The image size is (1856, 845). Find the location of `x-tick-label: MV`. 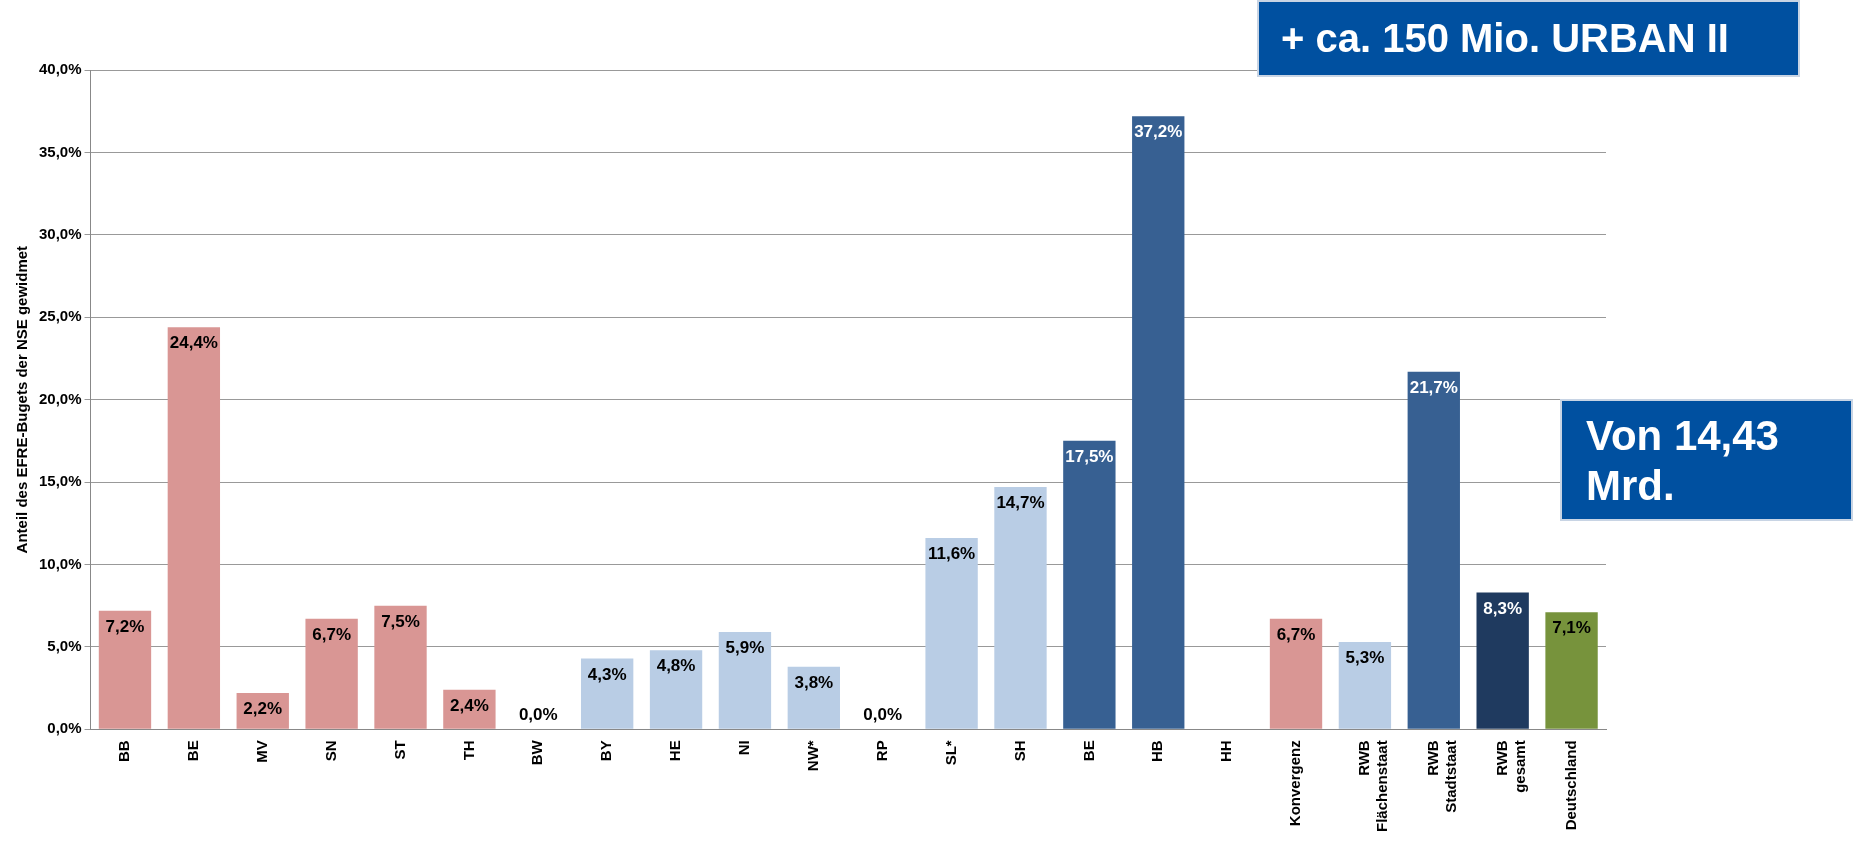

x-tick-label: MV is located at coordinates (261, 751).